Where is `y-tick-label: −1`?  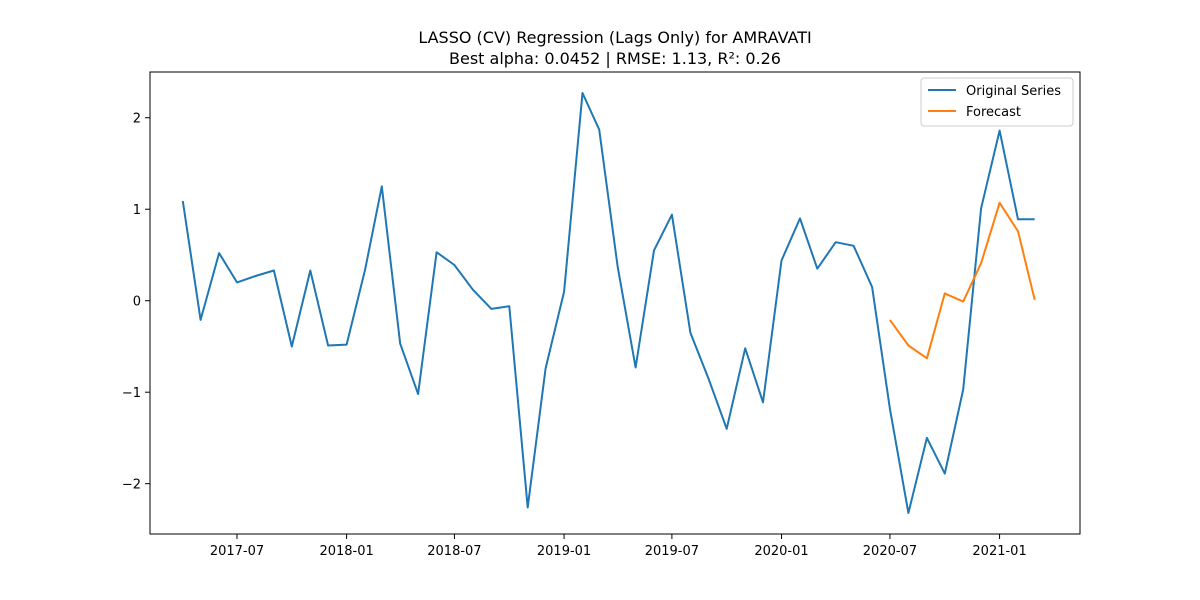
y-tick-label: −1 is located at coordinates (131, 393).